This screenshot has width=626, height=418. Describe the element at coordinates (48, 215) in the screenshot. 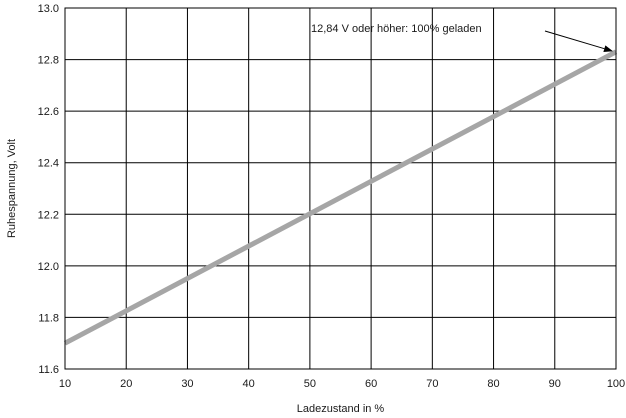

I see `y-tick-label-3: 12.2` at that location.